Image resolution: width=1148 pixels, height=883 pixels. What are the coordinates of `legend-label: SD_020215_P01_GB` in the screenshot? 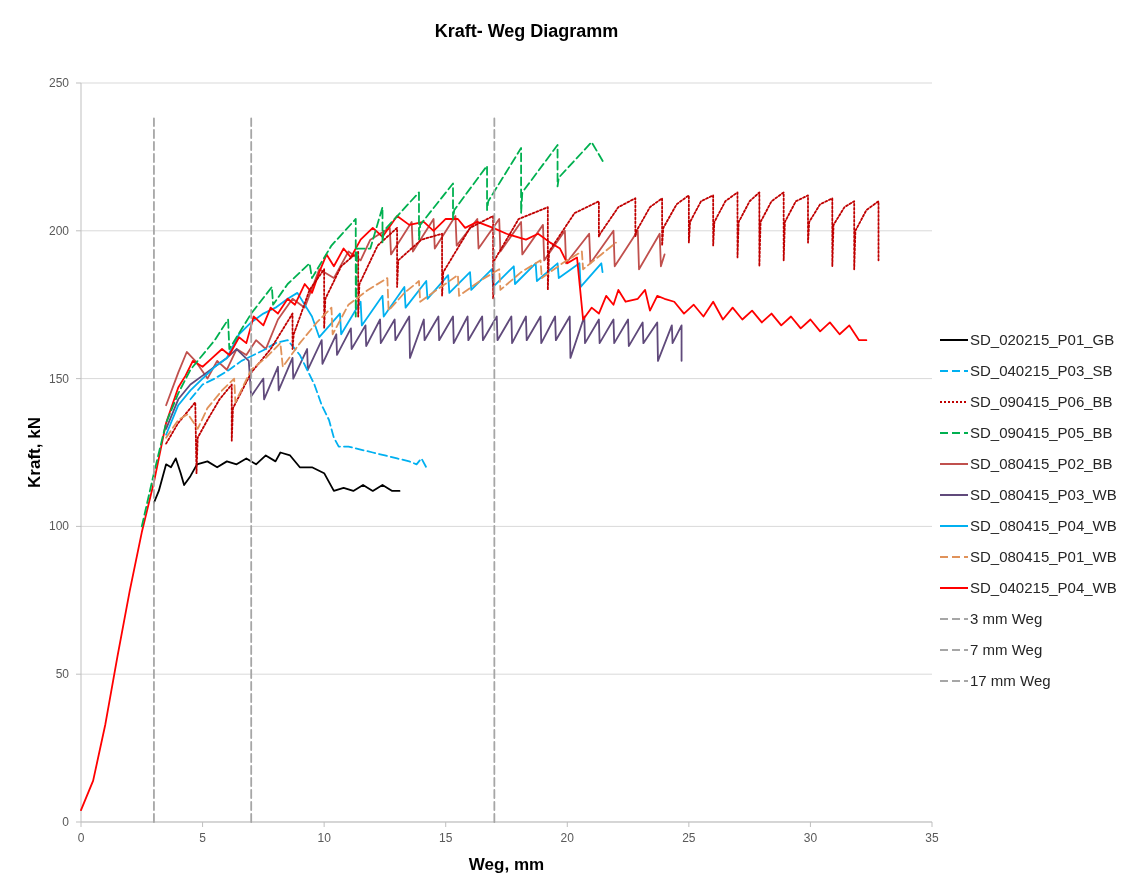 It's located at (1042, 339).